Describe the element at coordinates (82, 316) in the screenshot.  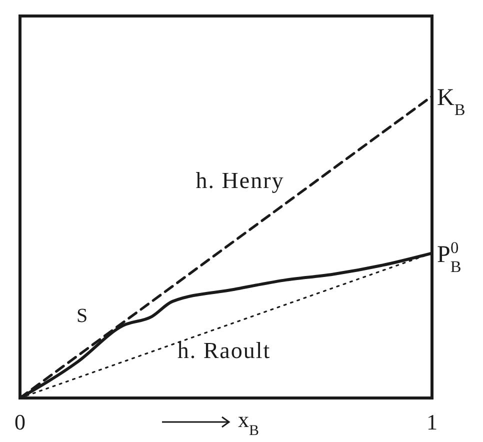
I see `series-label: S` at that location.